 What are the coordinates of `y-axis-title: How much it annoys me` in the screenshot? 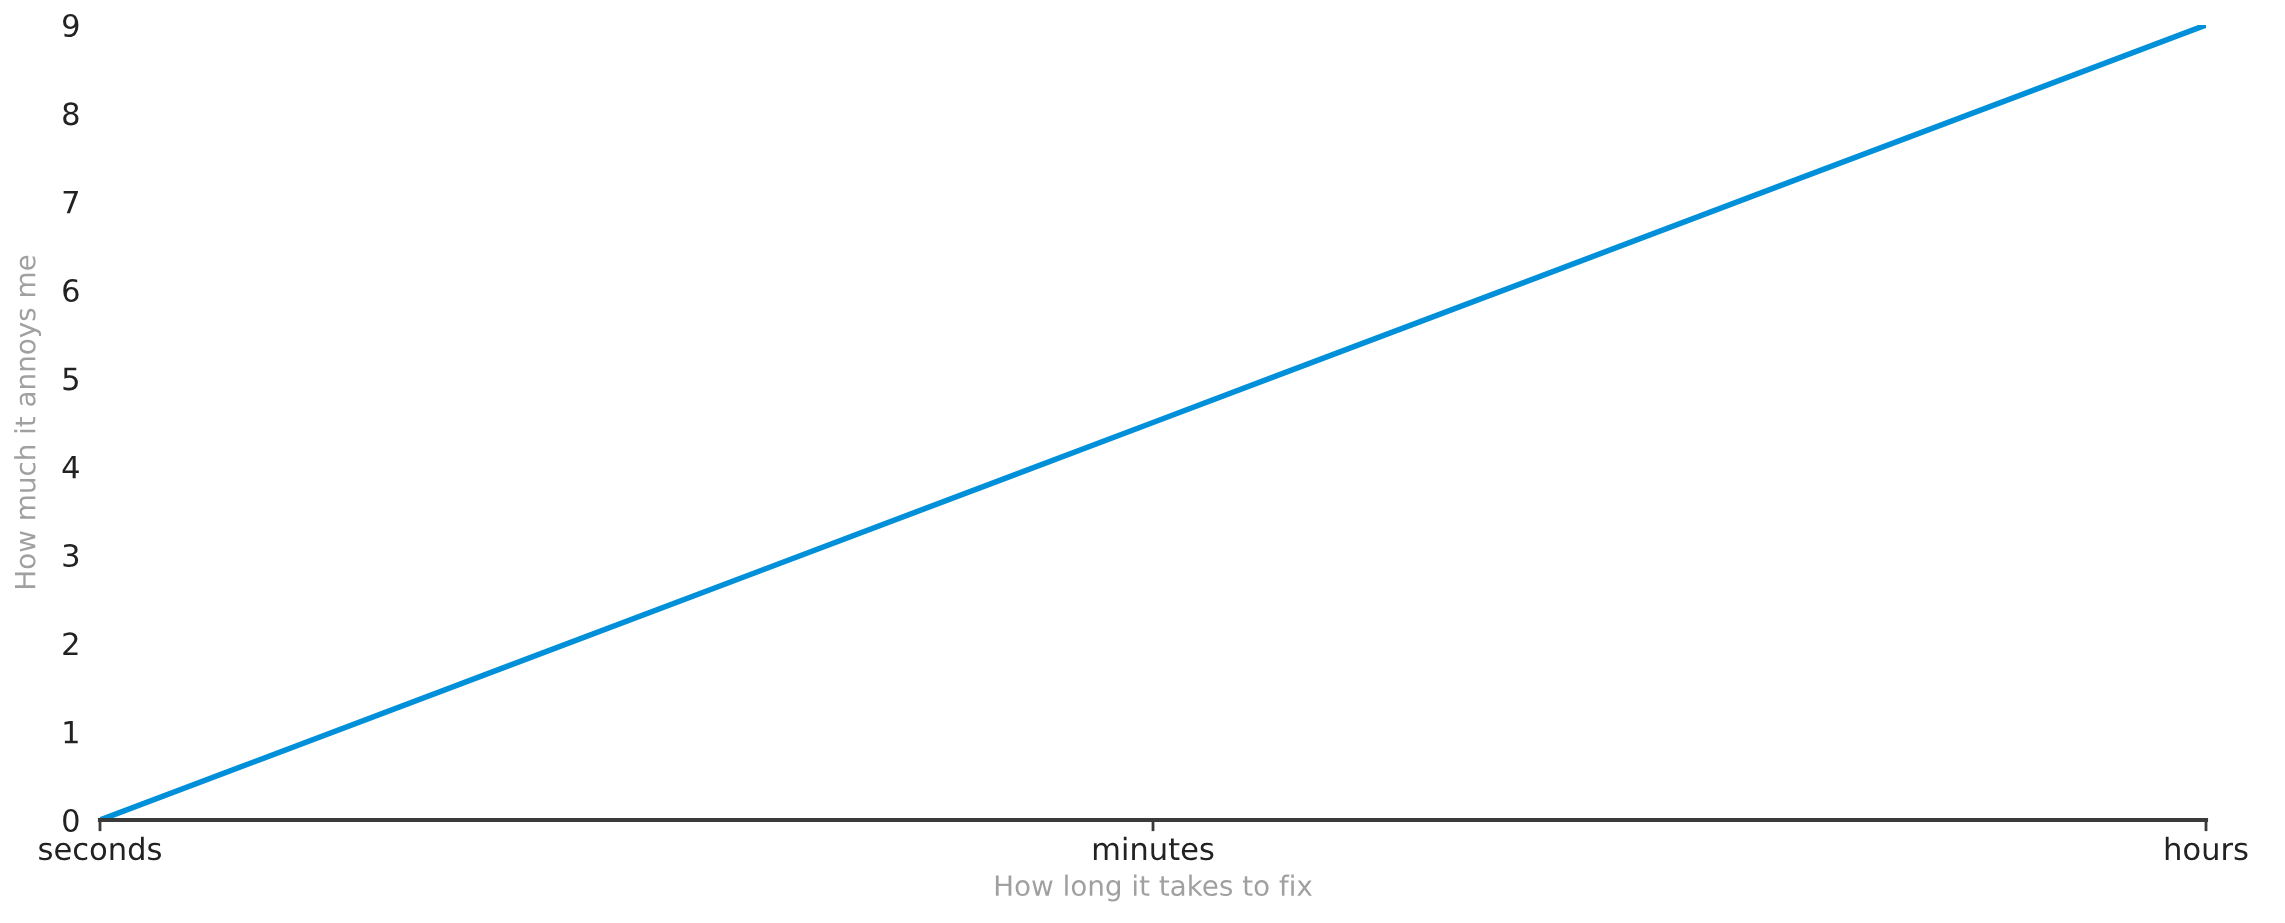 It's located at (28, 421).